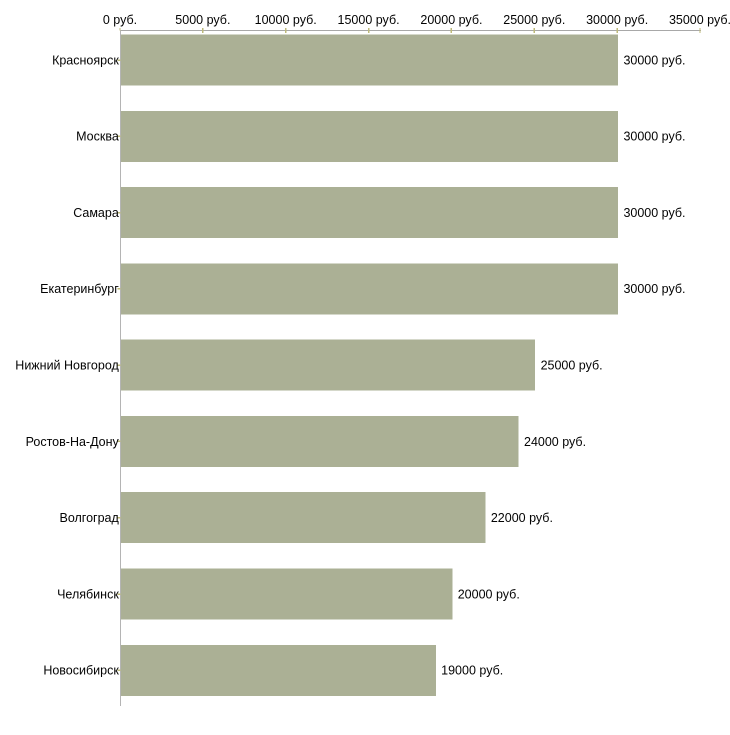 This screenshot has width=730, height=735. What do you see at coordinates (699, 20) in the screenshot?
I see `svg-text: 35000 руб.` at bounding box center [699, 20].